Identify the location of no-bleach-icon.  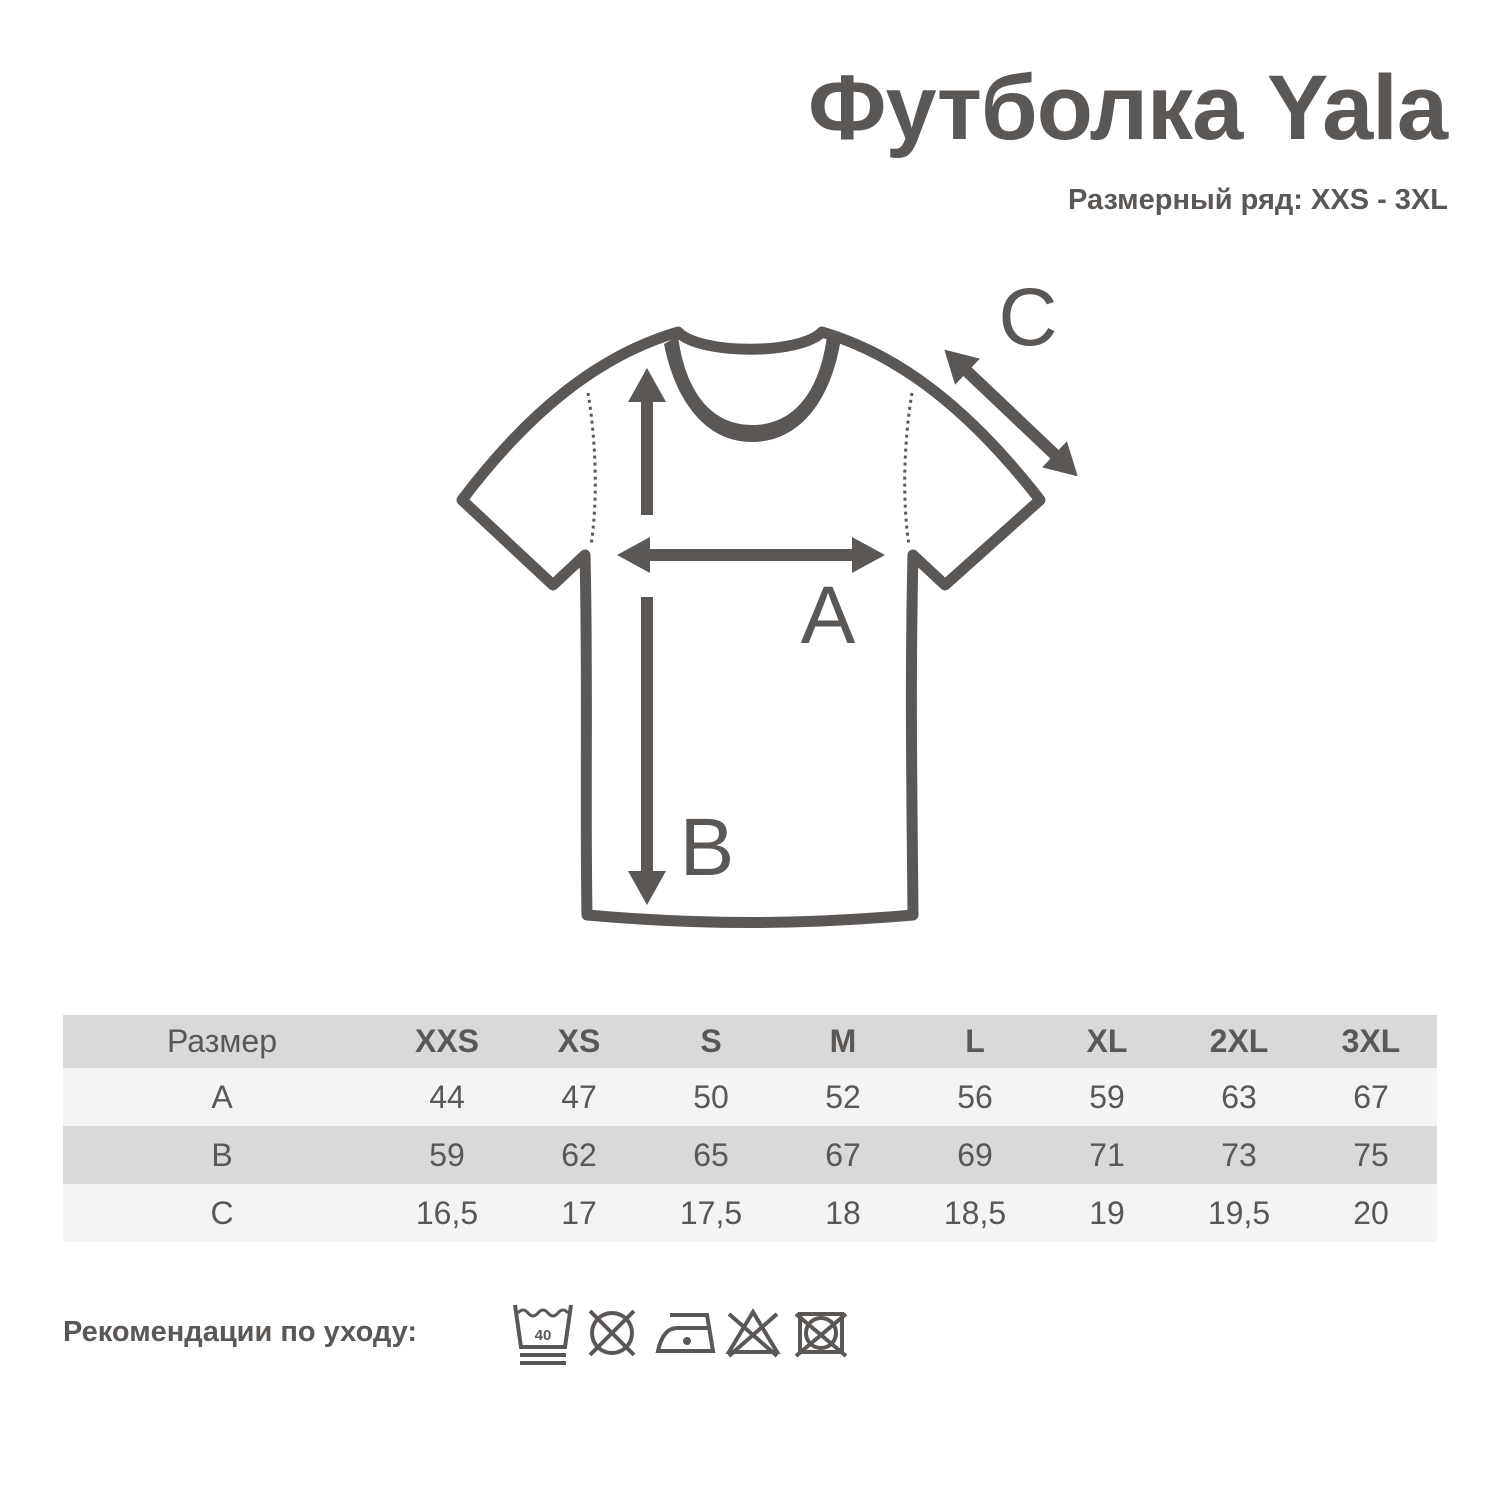
(753, 1333).